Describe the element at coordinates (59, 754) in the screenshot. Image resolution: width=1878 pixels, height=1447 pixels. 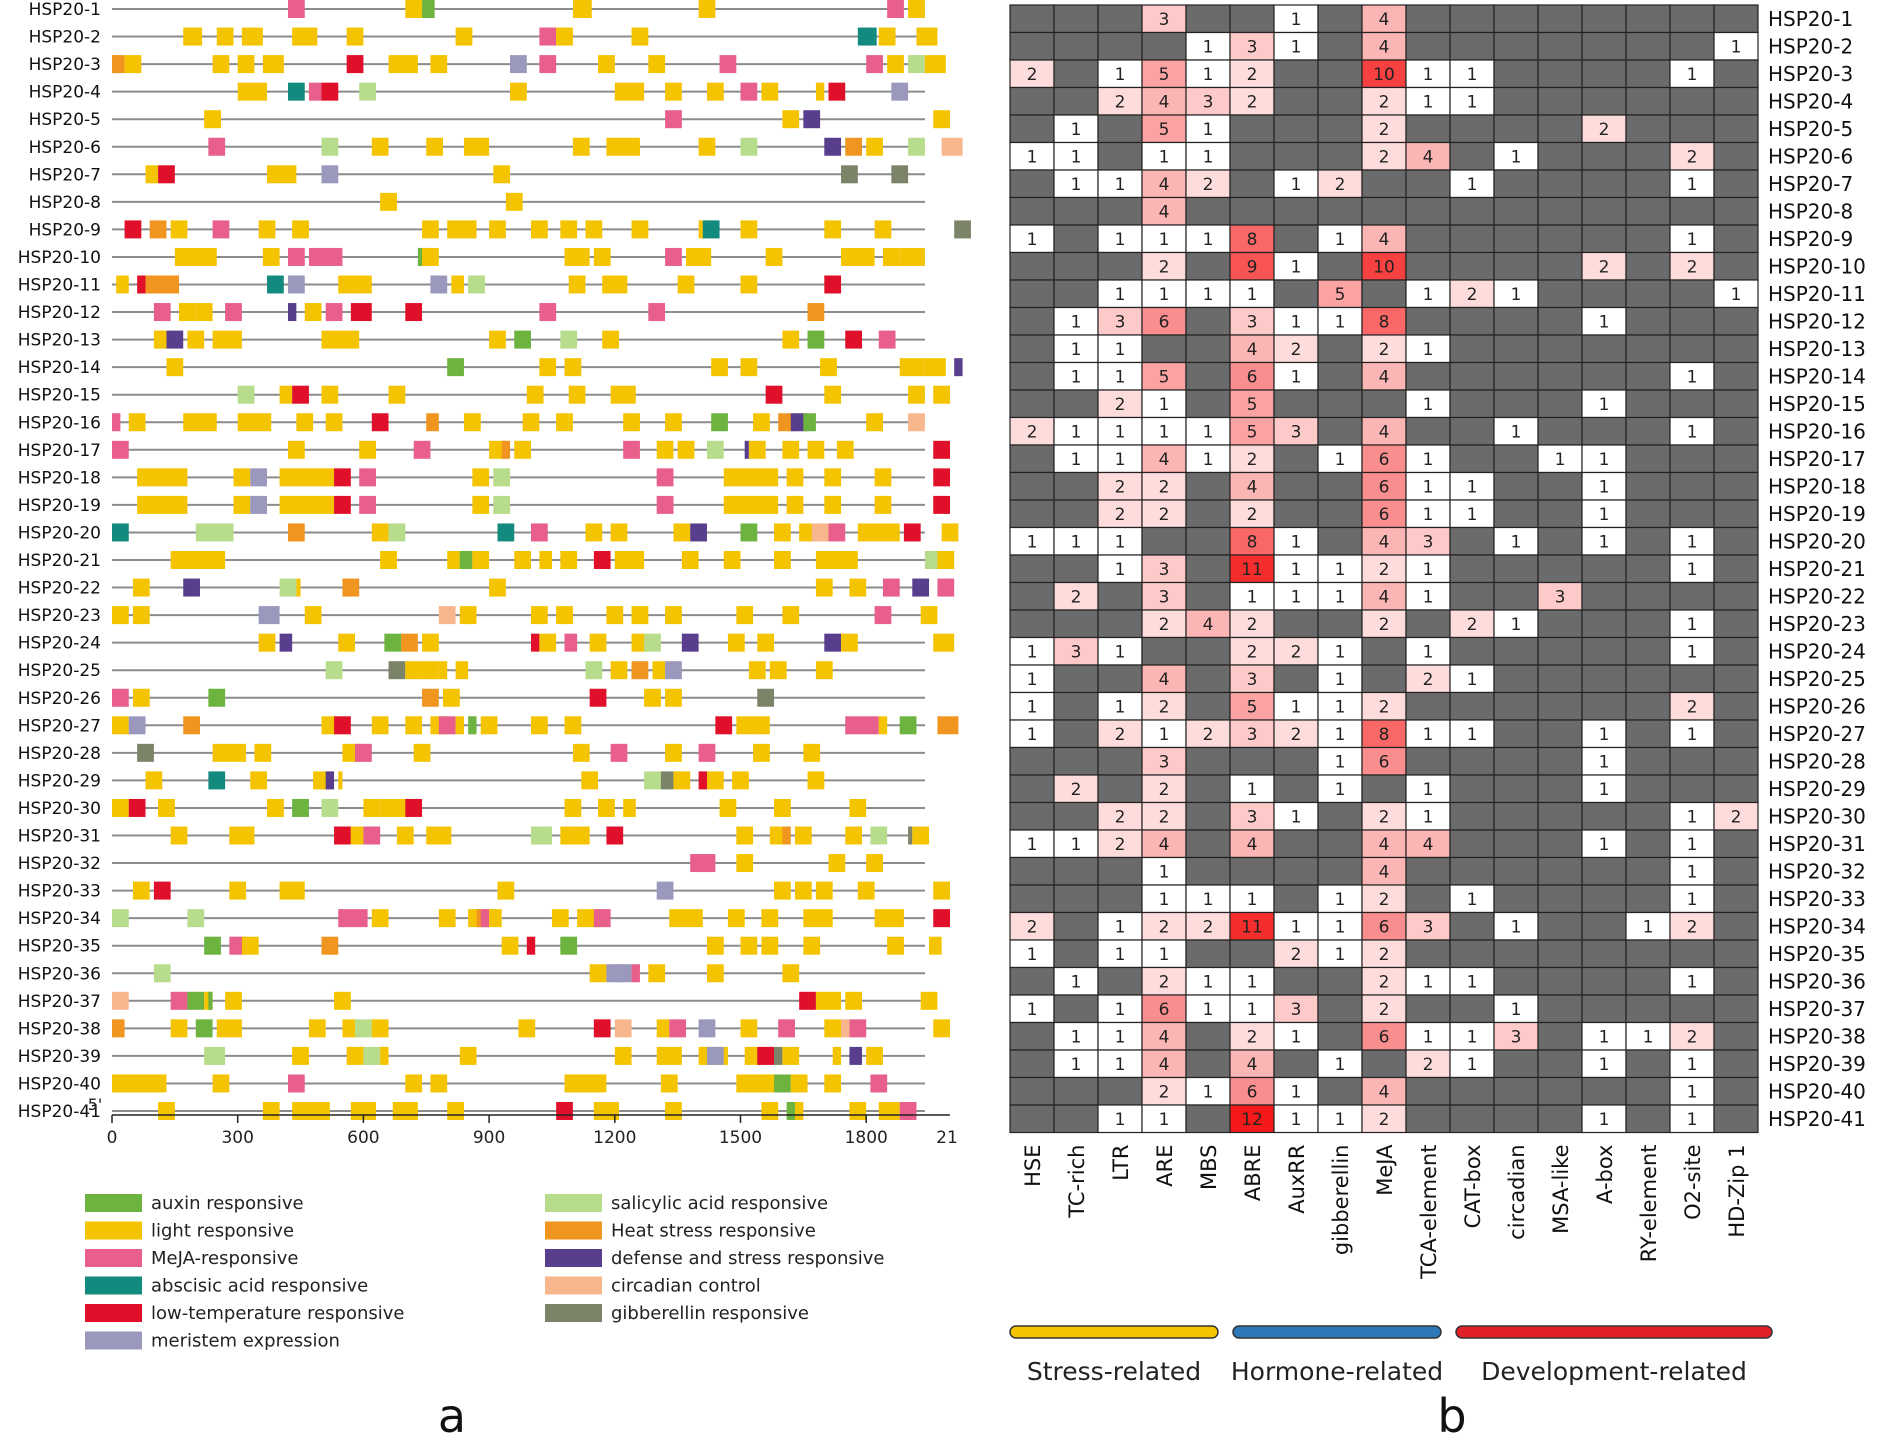
I see `gene-label: HSP20-28` at that location.